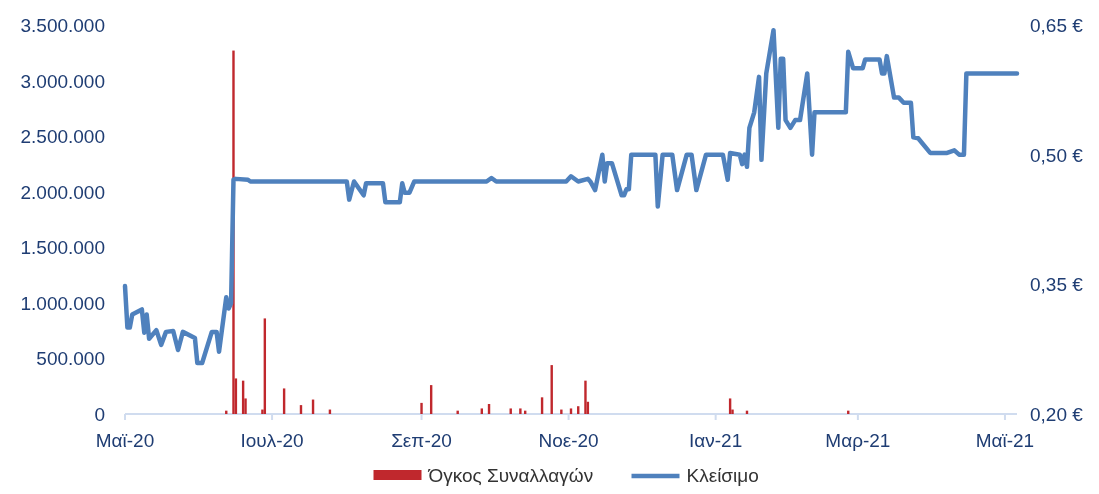 The image size is (1099, 494). What do you see at coordinates (1057, 414) in the screenshot?
I see `y2-tick-label: 0,20 €` at bounding box center [1057, 414].